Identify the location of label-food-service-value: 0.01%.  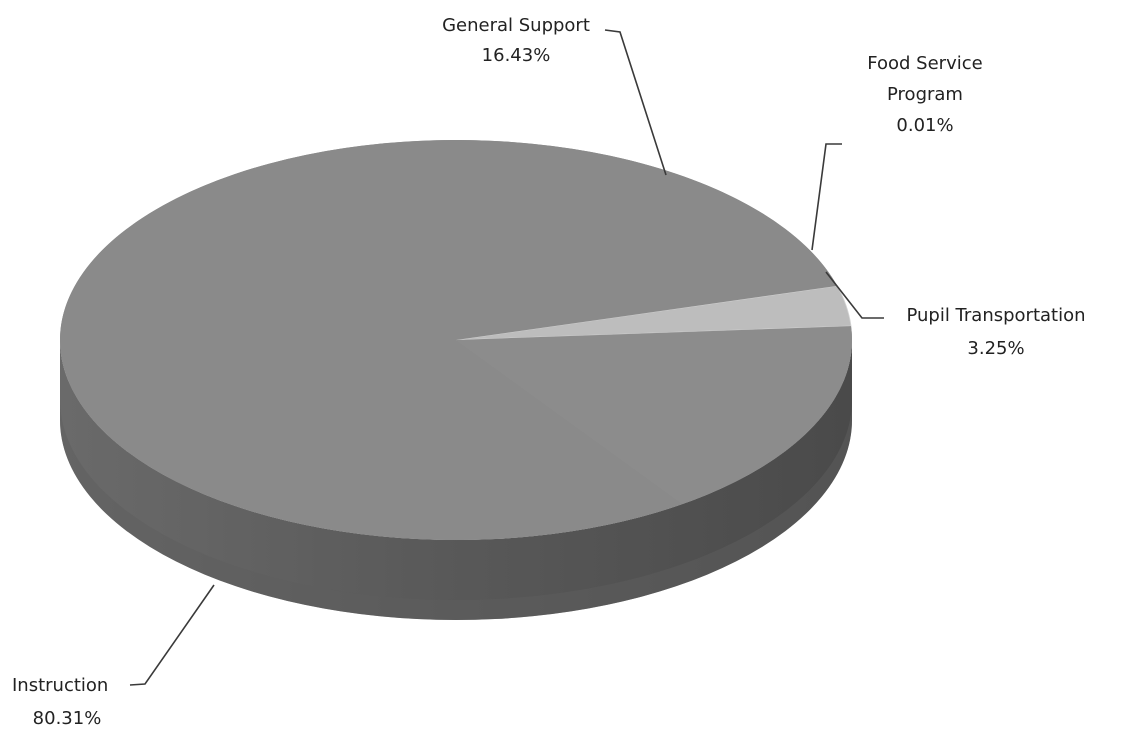
(924, 125).